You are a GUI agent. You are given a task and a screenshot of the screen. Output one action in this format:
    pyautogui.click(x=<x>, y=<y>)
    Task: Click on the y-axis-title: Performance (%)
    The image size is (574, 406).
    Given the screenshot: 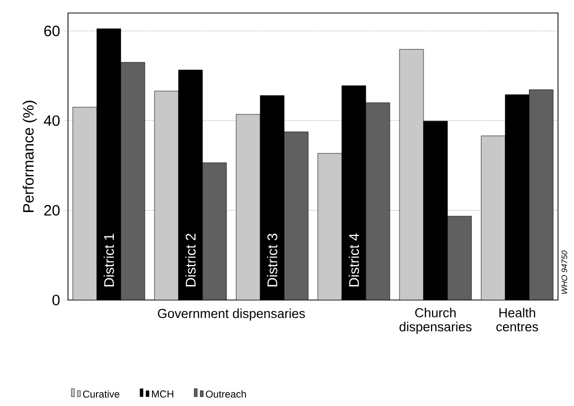 What is the action you would take?
    pyautogui.click(x=29, y=156)
    